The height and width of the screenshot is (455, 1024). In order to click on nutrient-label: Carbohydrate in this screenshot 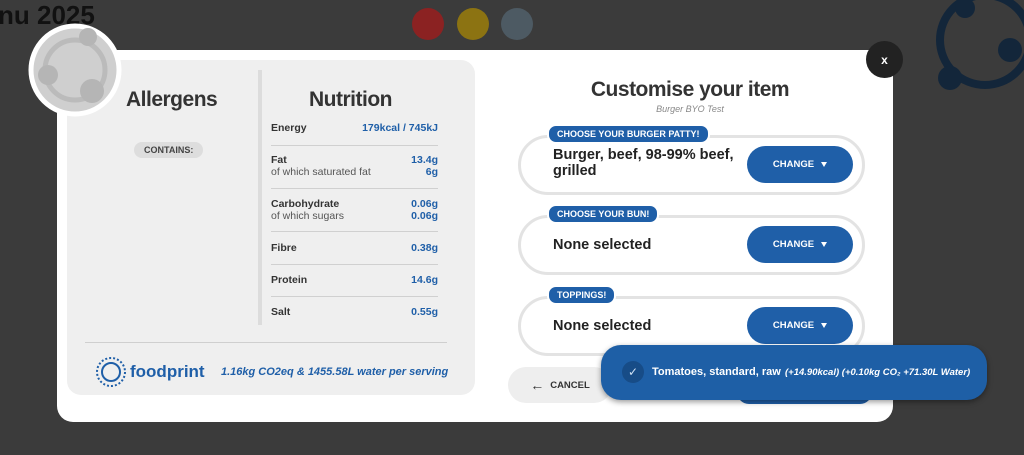, I will do `click(305, 204)`.